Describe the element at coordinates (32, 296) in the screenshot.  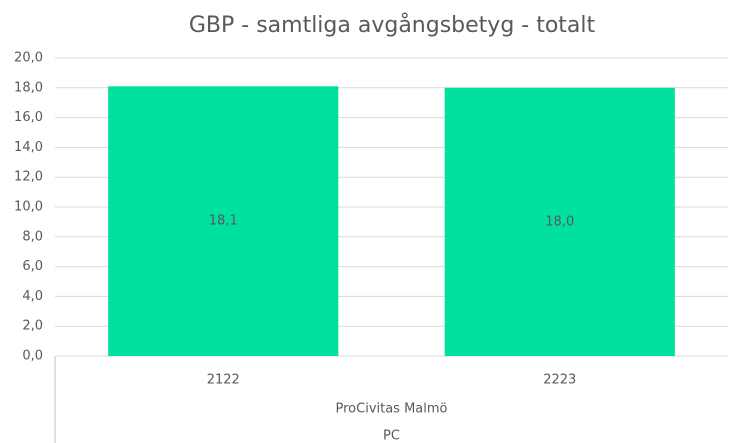
I see `y-tick-label: 4,0` at that location.